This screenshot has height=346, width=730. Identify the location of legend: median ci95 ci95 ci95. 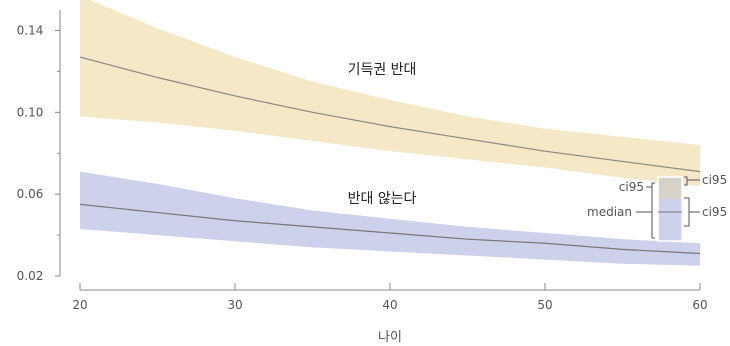
(657, 207).